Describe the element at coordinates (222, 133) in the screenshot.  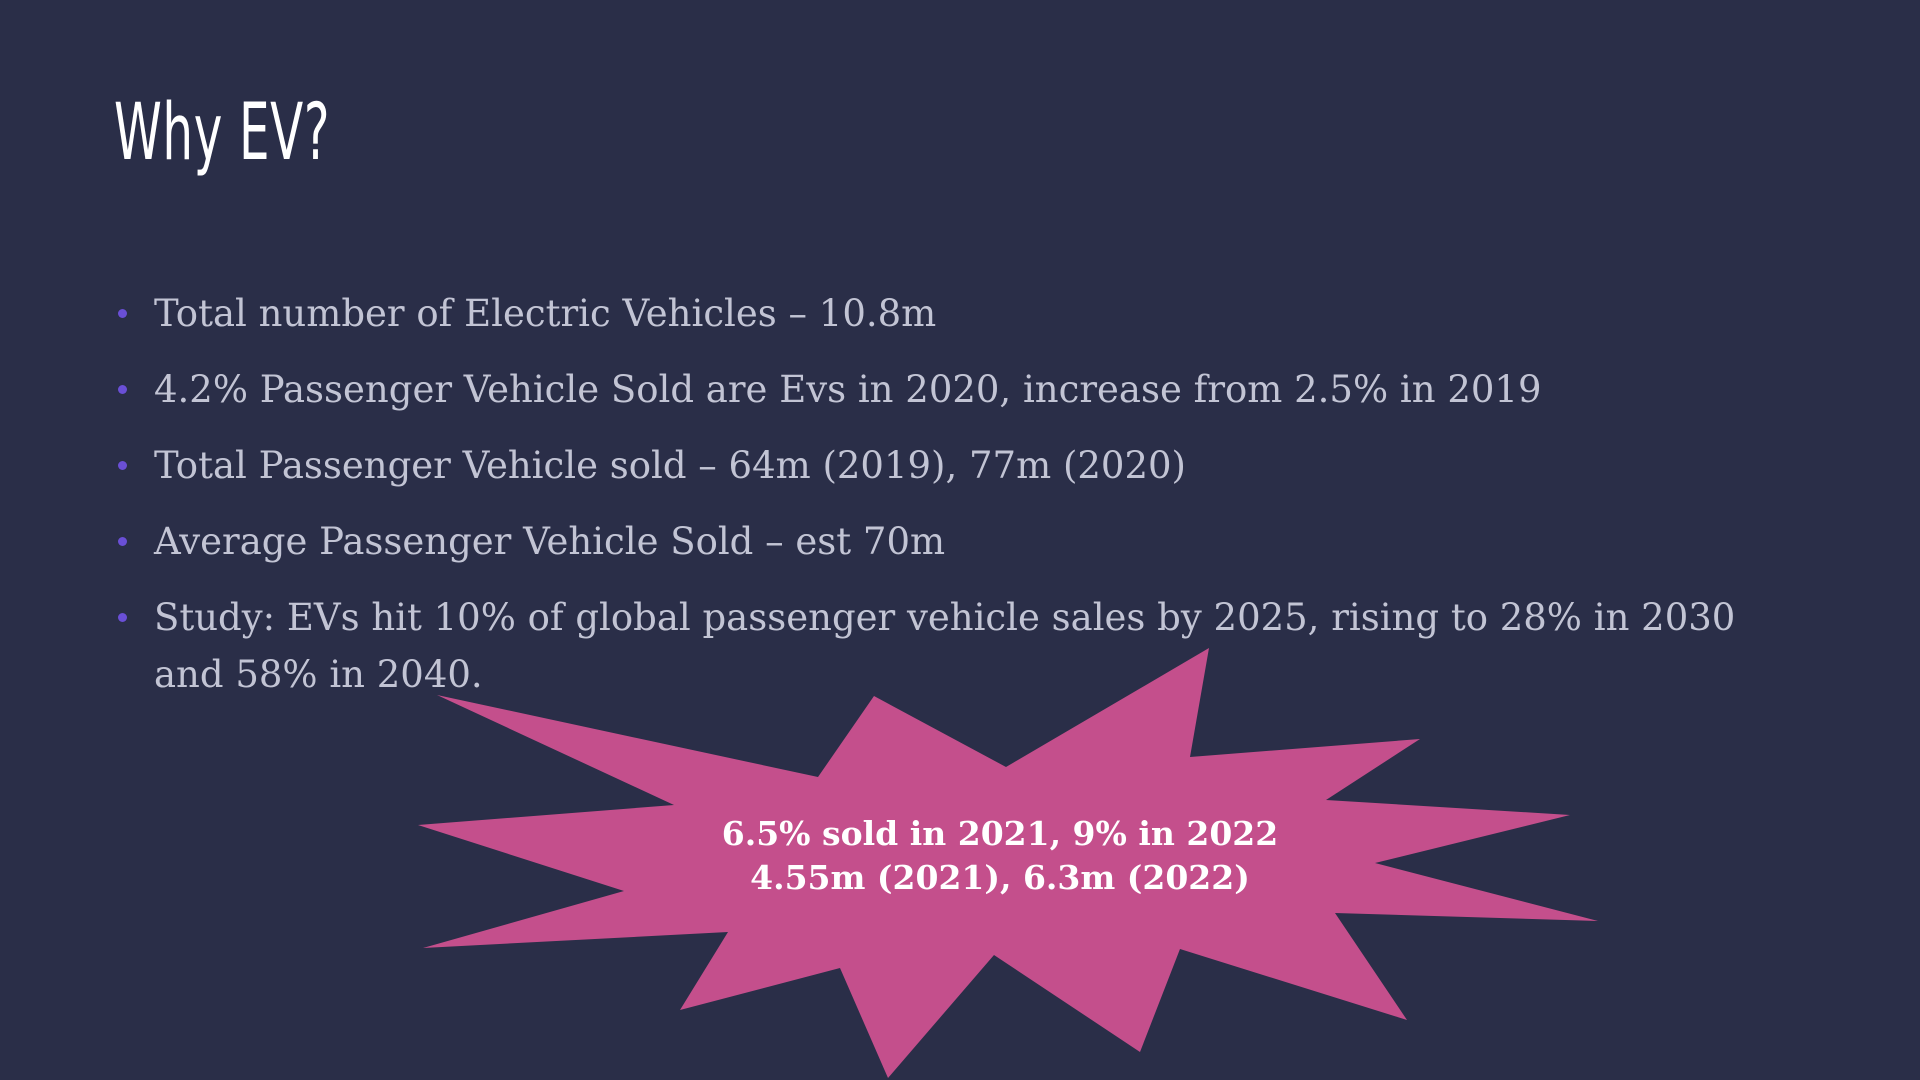
I see `slide-title: Why EV?` at that location.